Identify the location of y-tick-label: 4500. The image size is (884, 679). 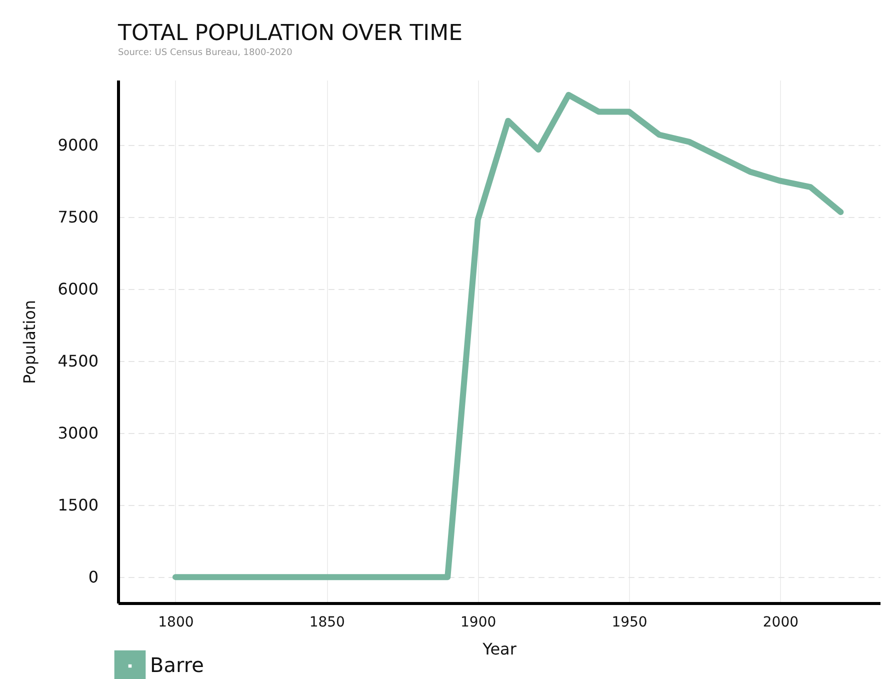
(78, 360).